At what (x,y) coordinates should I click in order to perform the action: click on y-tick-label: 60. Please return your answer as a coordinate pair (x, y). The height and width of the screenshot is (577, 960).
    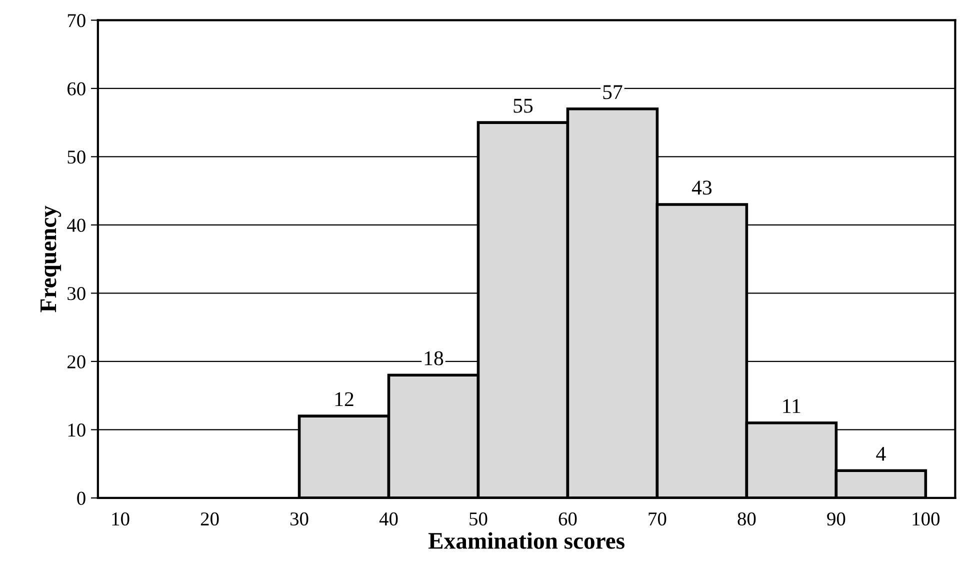
    Looking at the image, I should click on (77, 89).